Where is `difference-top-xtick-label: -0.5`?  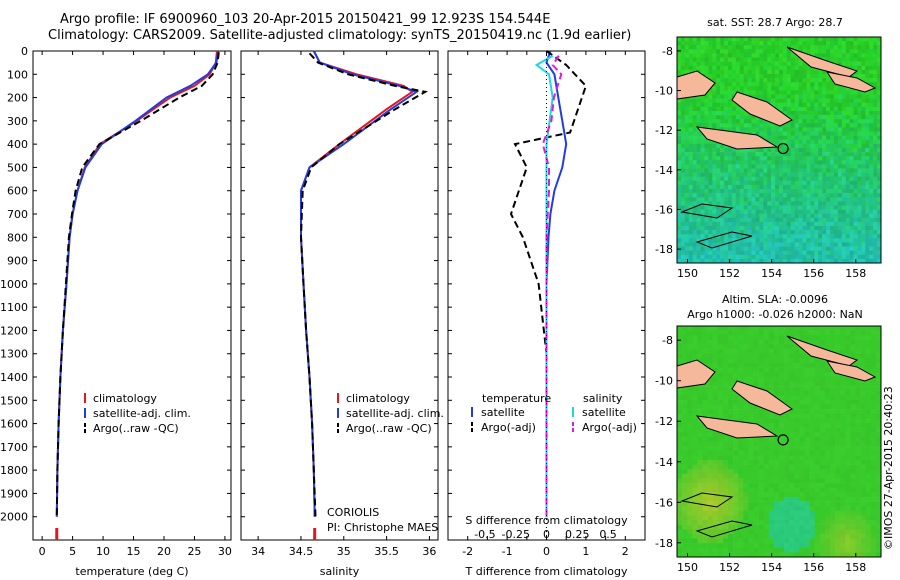
difference-top-xtick-label: -0.5 is located at coordinates (484, 534).